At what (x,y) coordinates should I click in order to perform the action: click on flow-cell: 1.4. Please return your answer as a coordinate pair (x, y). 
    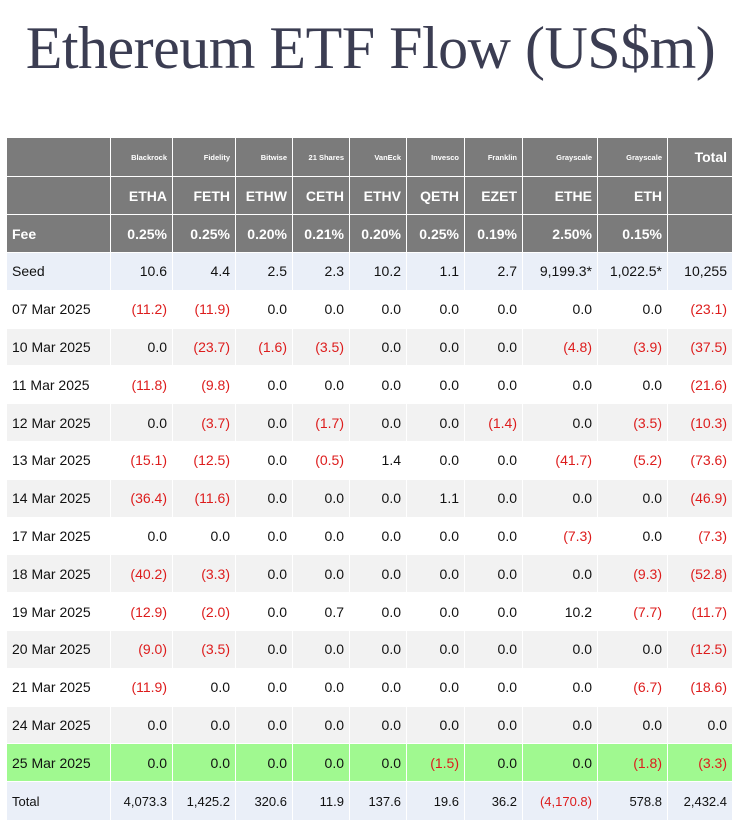
    Looking at the image, I should click on (378, 460).